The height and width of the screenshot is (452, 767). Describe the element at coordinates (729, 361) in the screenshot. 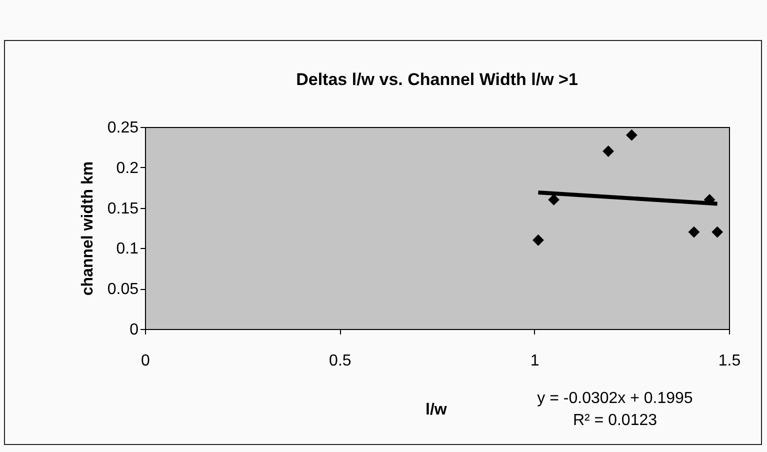

I see `x-tick-label: 1.5` at that location.